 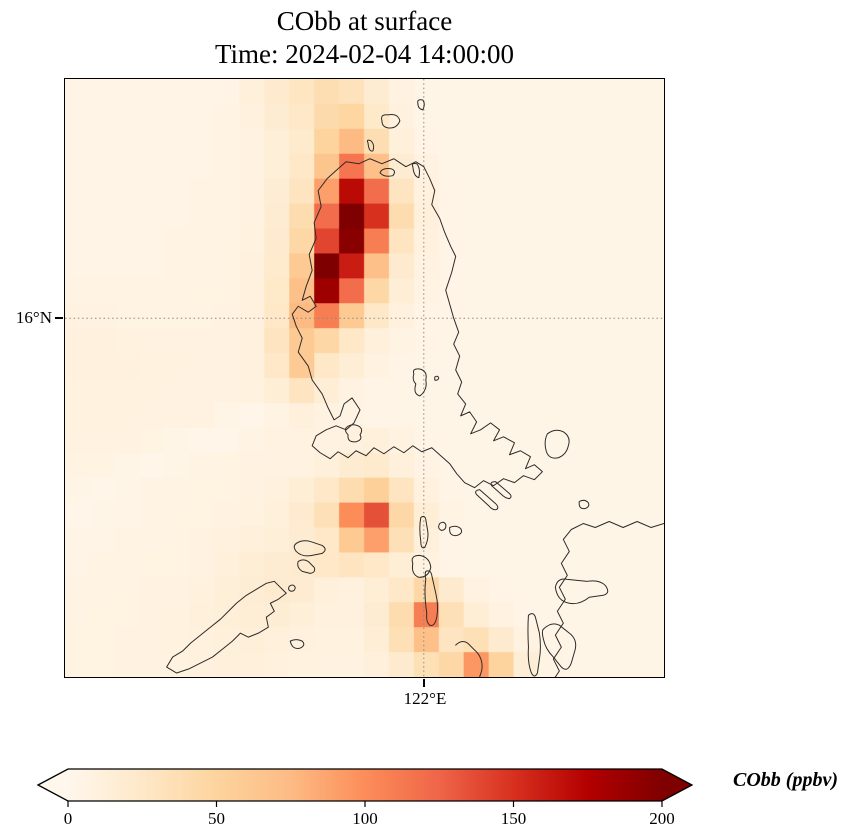 What do you see at coordinates (493, 496) in the screenshot?
I see `coastline-burias-ticao` at bounding box center [493, 496].